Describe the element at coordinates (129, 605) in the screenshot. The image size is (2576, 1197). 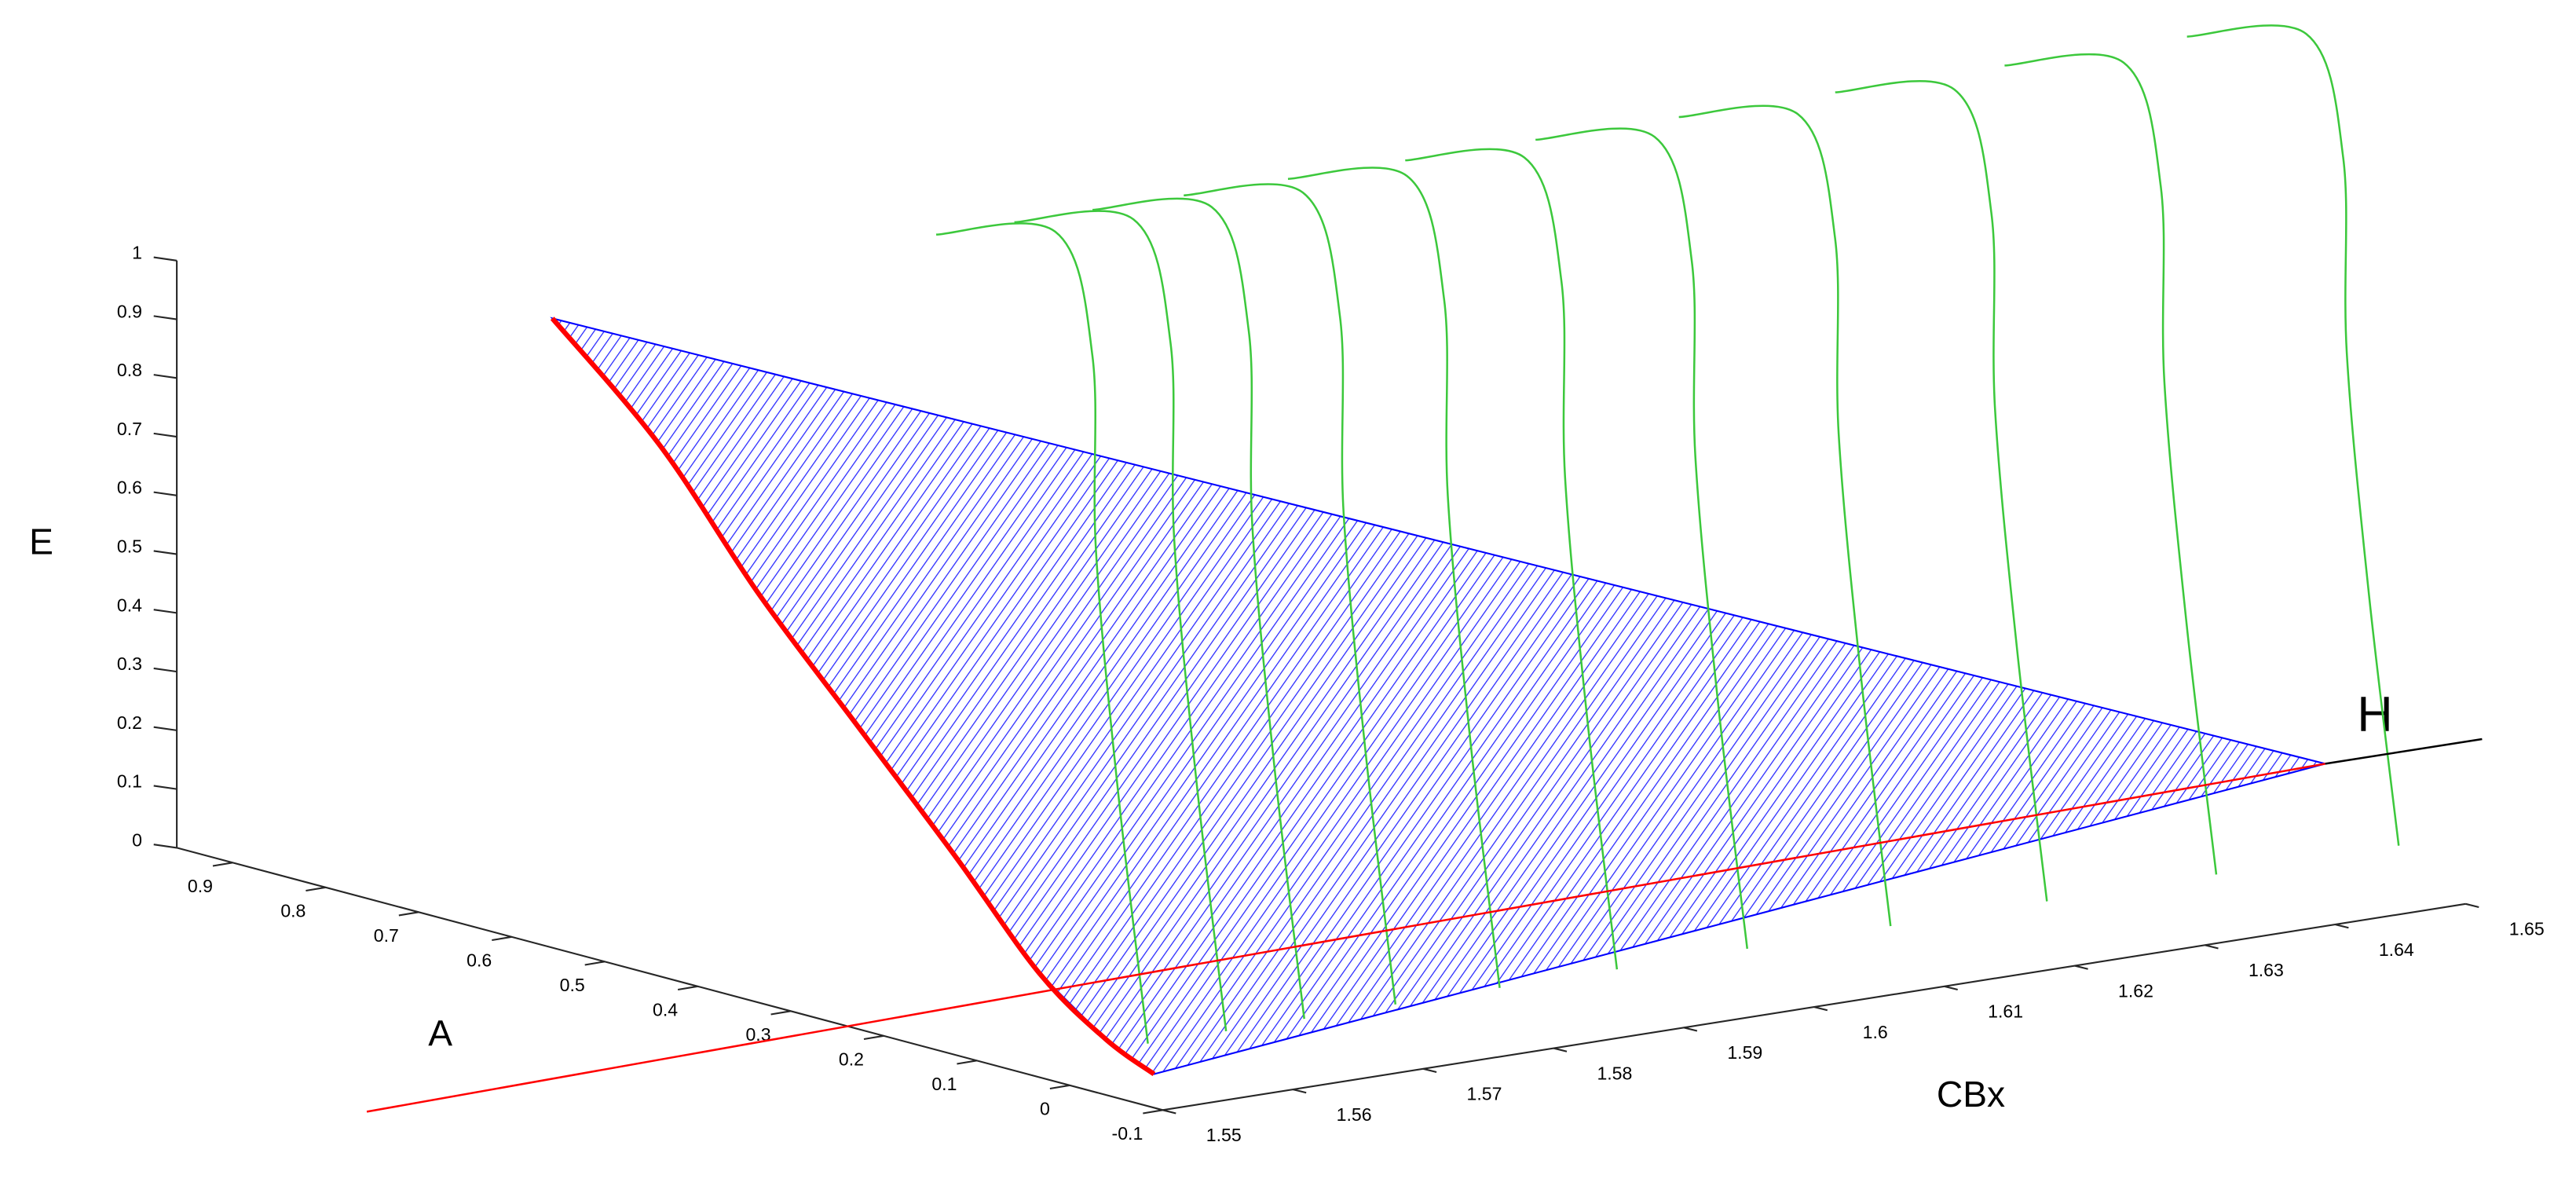
I see `z-tick-label: 0.4` at that location.